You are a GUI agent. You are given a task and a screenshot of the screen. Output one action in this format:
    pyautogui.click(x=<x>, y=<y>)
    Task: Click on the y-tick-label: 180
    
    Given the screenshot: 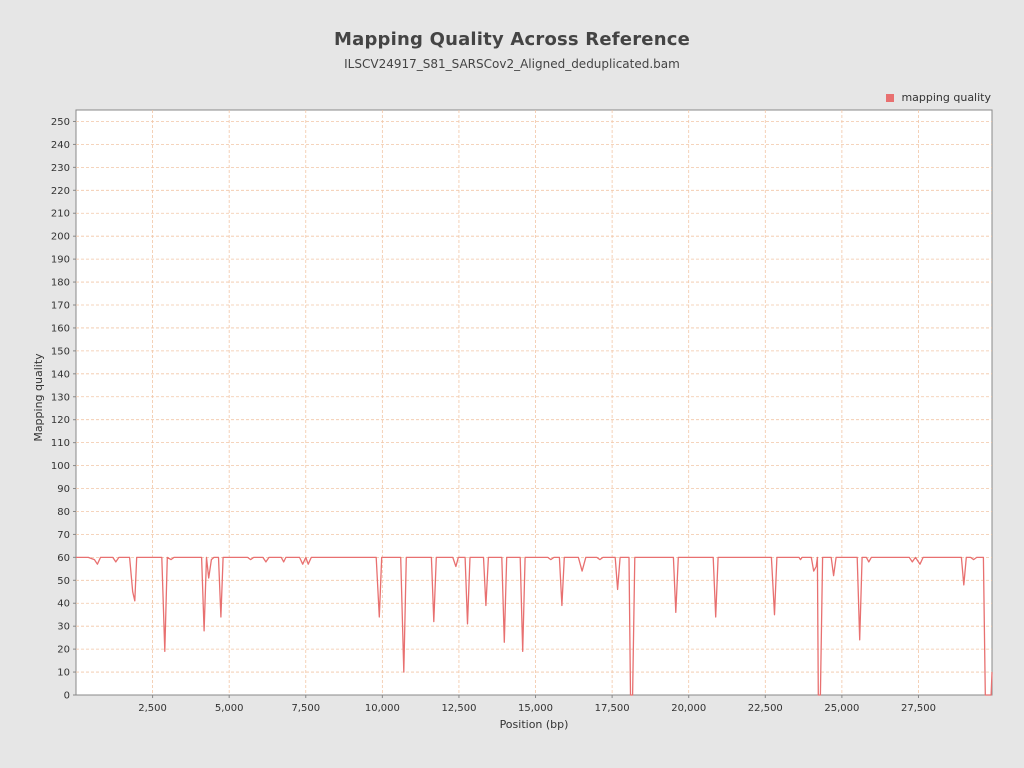 What is the action you would take?
    pyautogui.click(x=60, y=283)
    